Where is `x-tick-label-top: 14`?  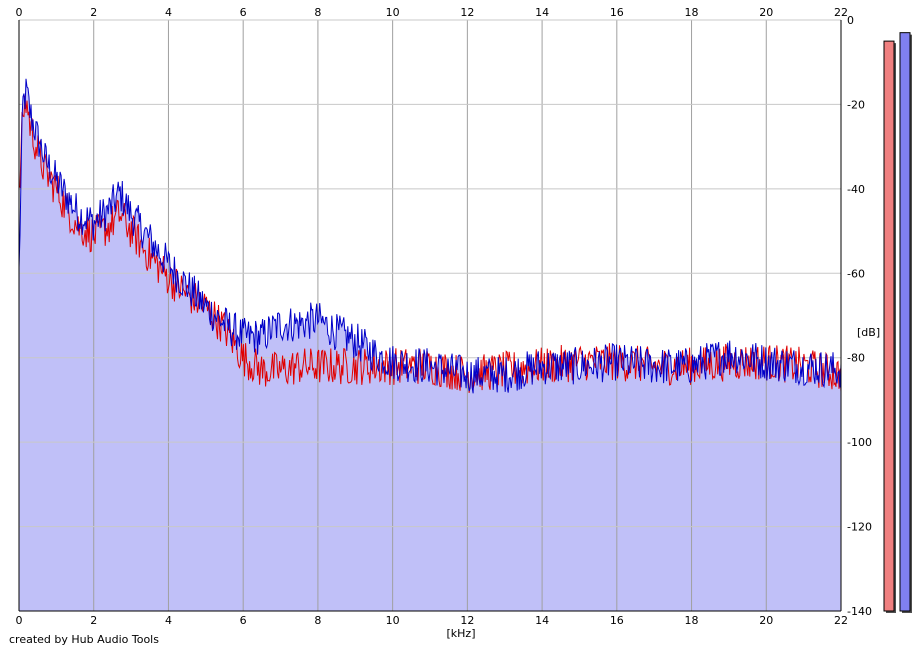
x-tick-label-top: 14 is located at coordinates (542, 12).